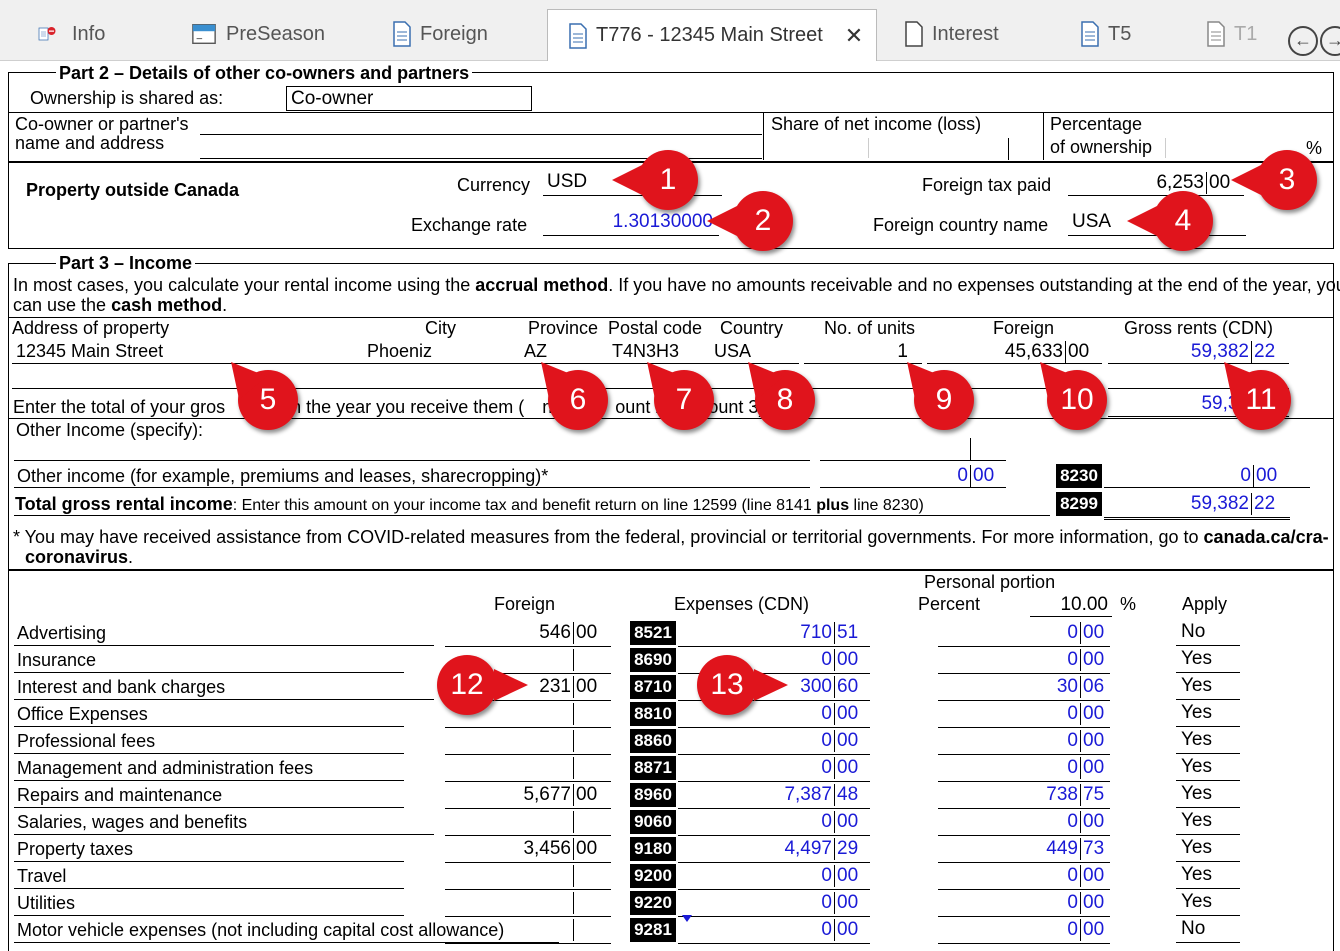  Describe the element at coordinates (409, 98) in the screenshot. I see `ownership-field: Co-owner` at that location.